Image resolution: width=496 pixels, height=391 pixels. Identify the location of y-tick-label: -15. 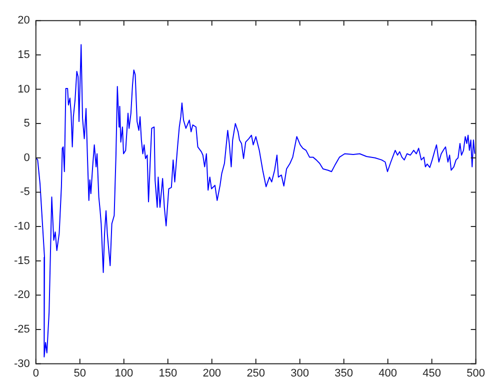
(22, 260).